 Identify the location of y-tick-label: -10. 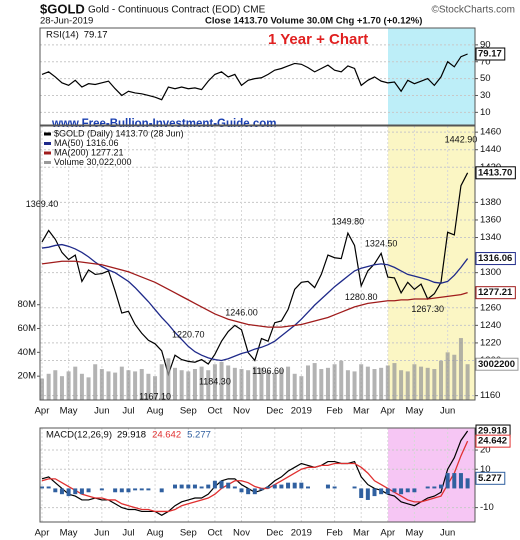
(487, 507).